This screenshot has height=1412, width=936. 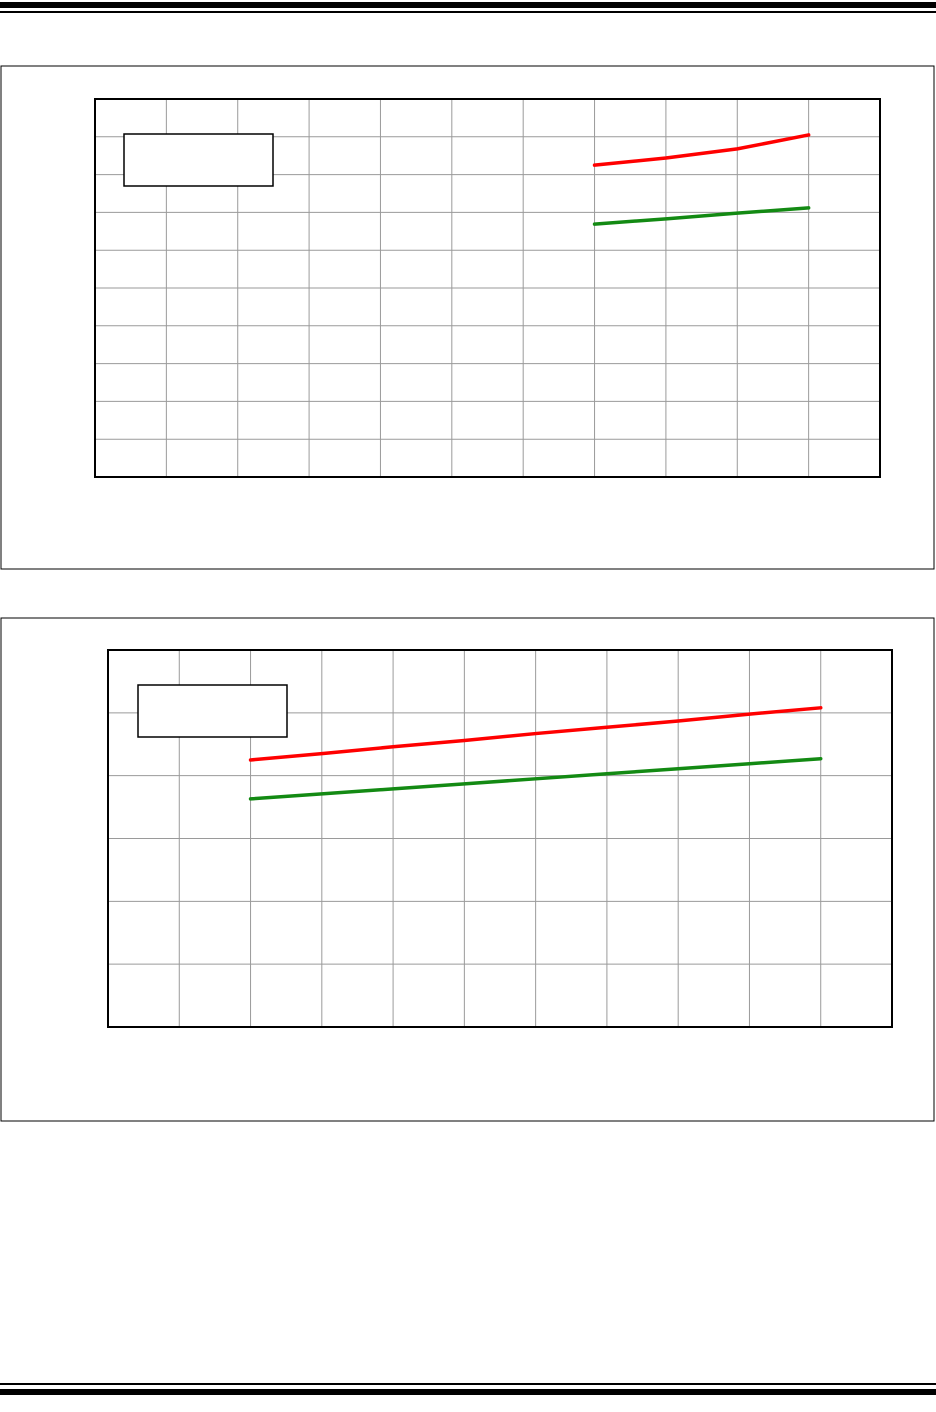 What do you see at coordinates (468, 1392) in the screenshot?
I see `footer-rule-thick` at bounding box center [468, 1392].